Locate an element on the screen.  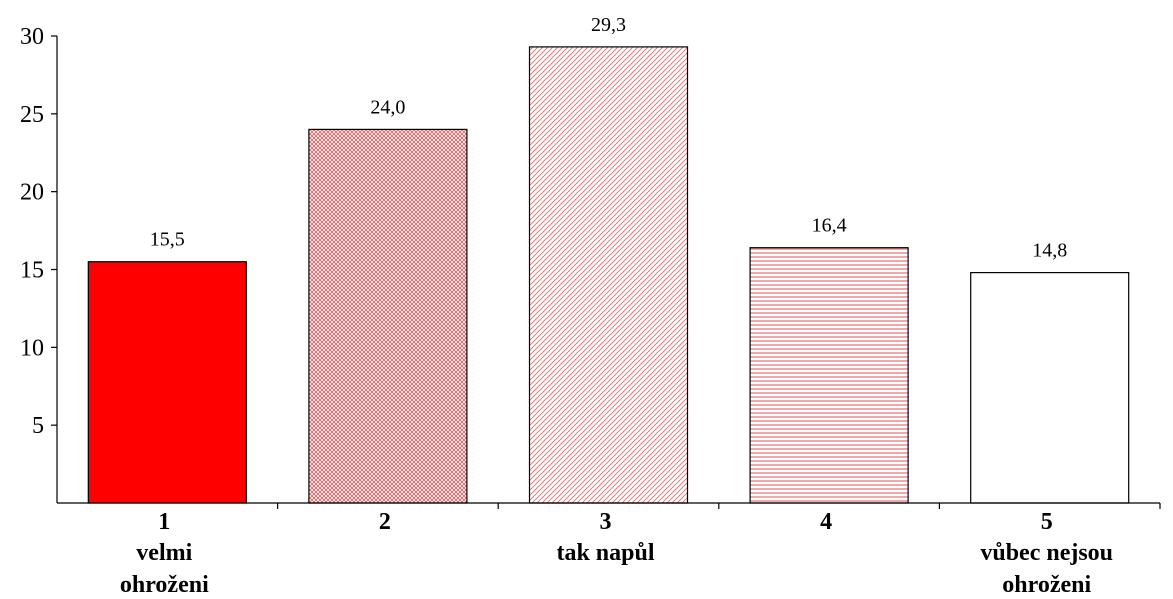
category-label-1: 1 is located at coordinates (164, 522).